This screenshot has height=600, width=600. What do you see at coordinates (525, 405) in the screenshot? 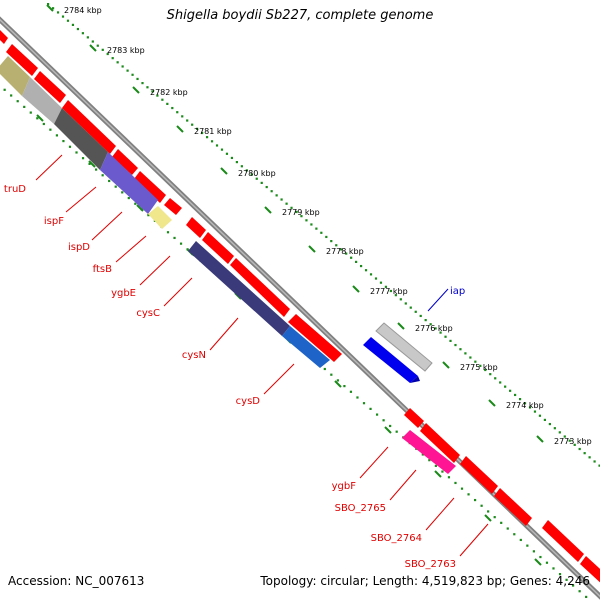
I see `ruler-label: 2774 kbp` at bounding box center [525, 405].